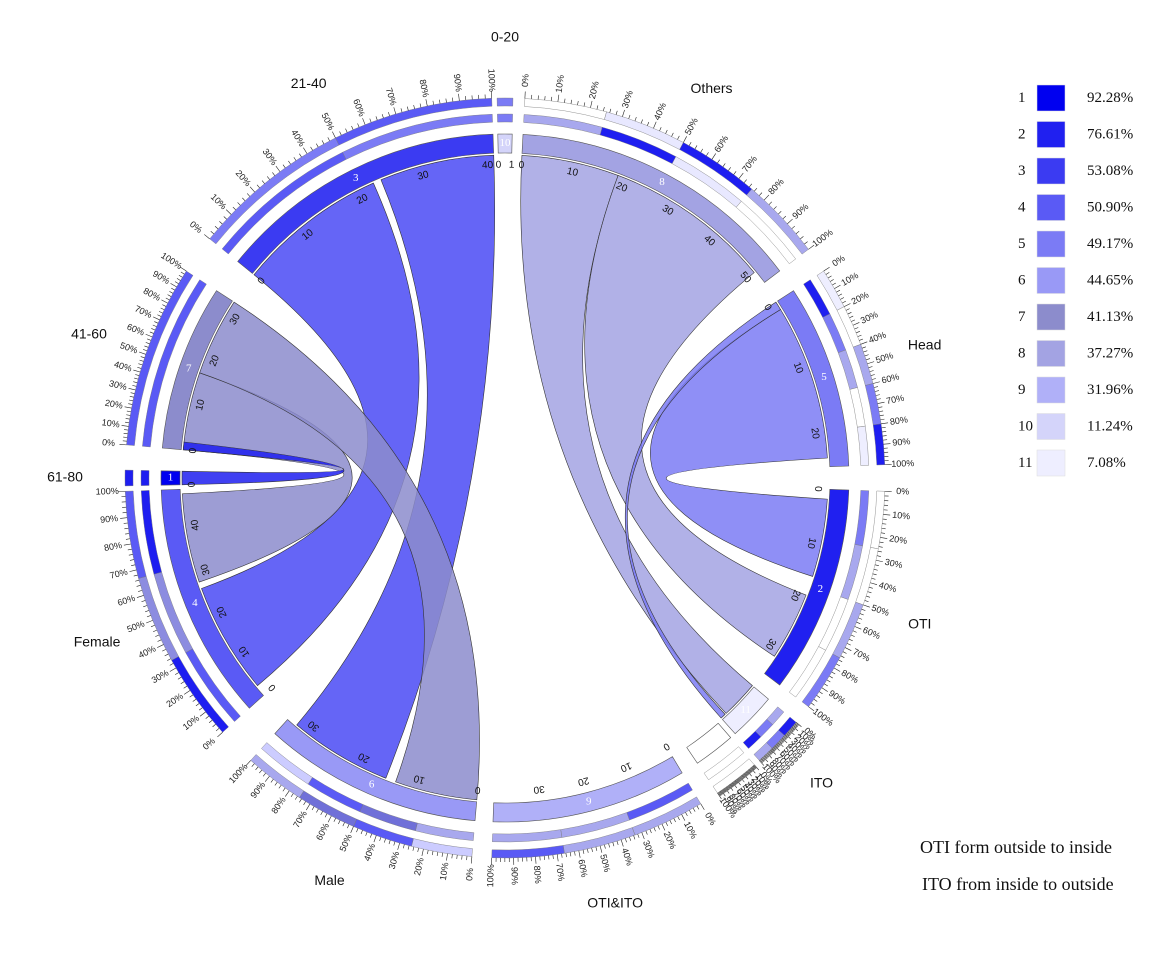  Describe the element at coordinates (712, 88) in the screenshot. I see `sector-name-label: Others` at that location.